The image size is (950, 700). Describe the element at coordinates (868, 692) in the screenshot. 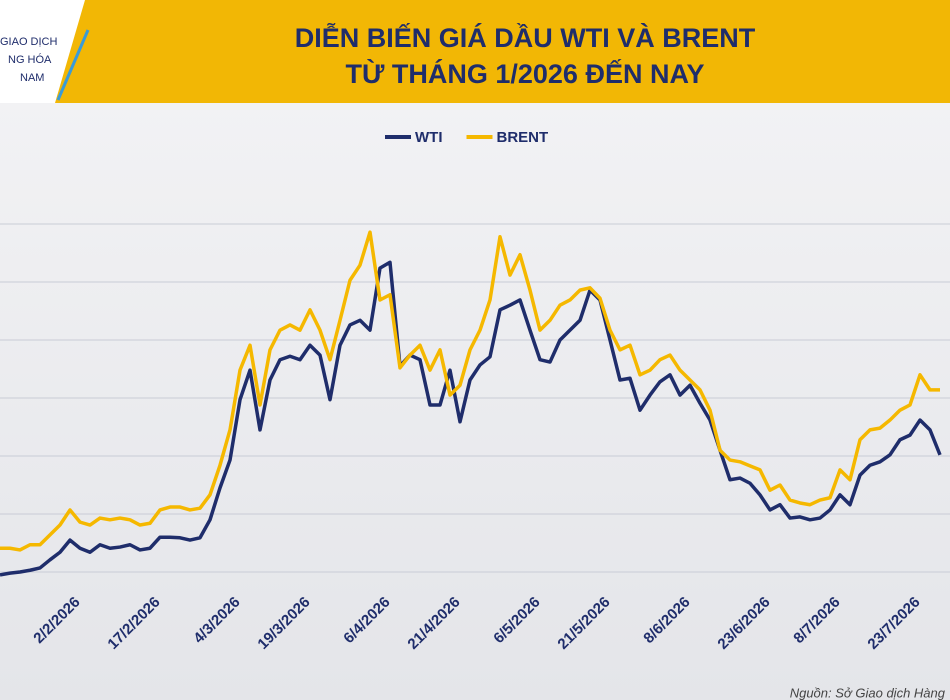

I see `source: Nguồn: Sở Giao dịch Hàng` at that location.